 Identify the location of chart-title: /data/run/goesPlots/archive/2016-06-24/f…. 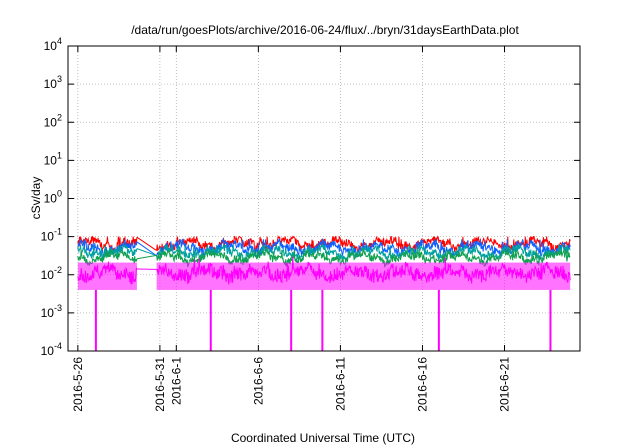
(325, 30).